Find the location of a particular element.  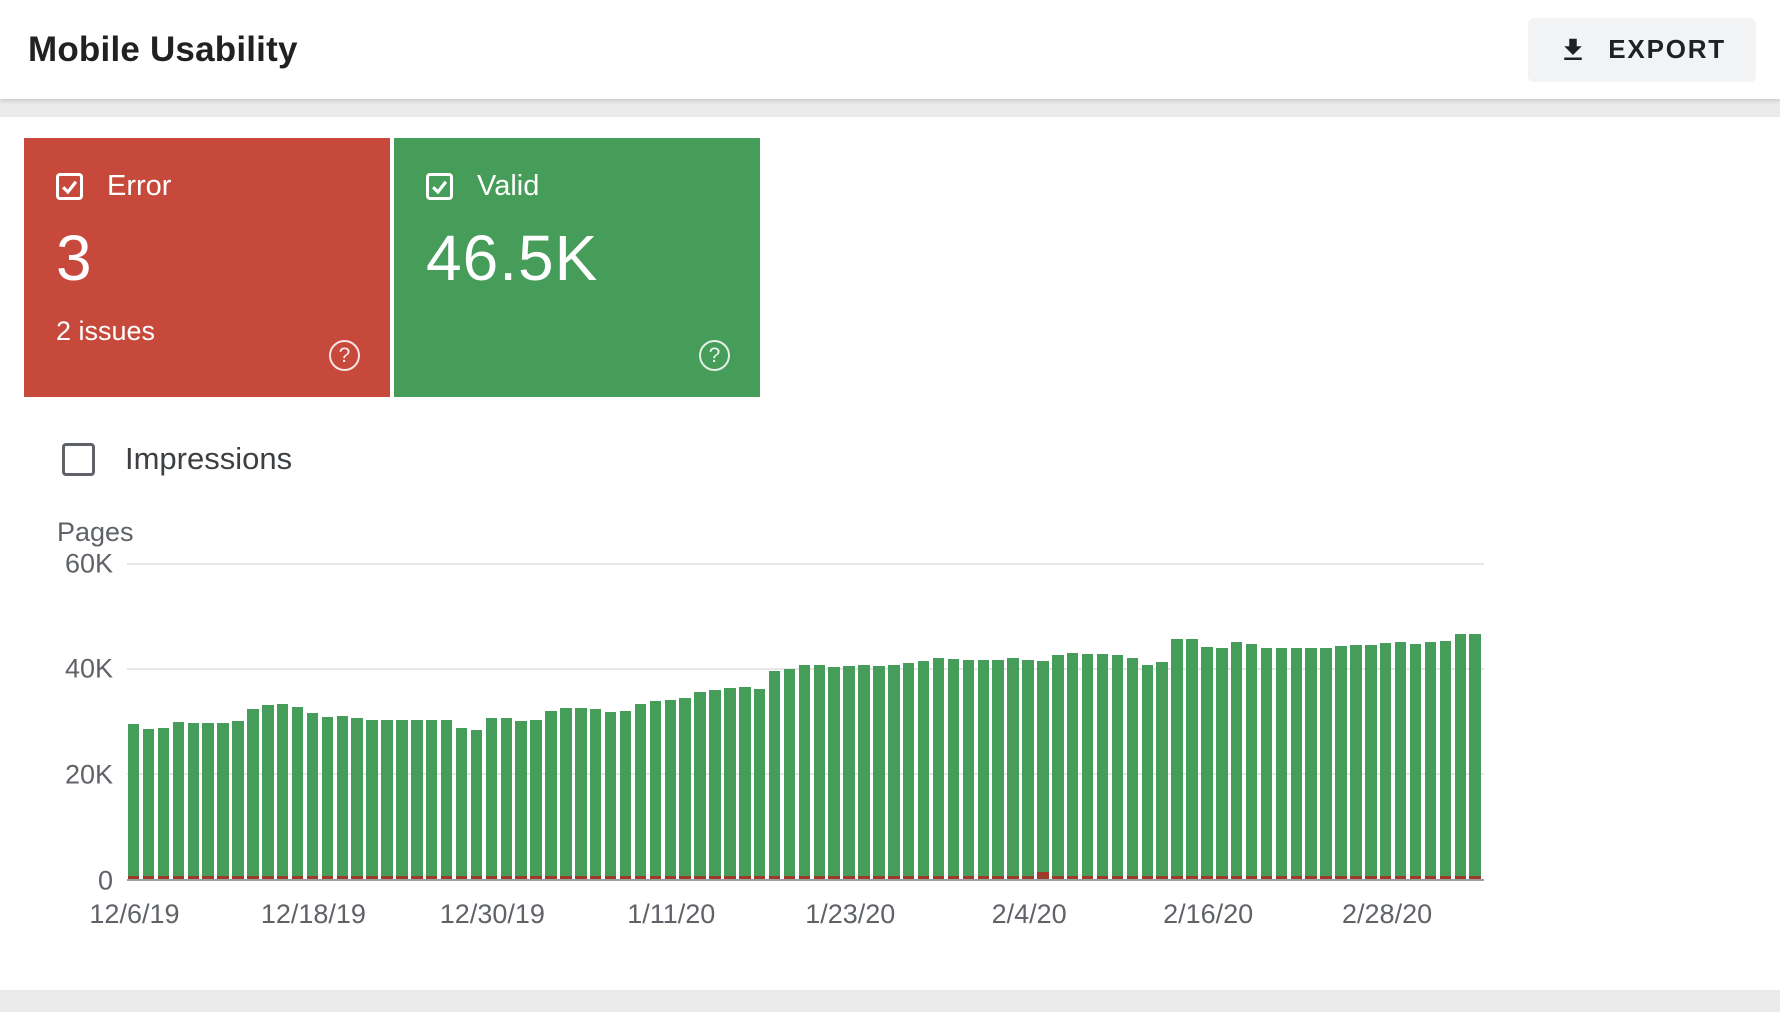

impressions-checkbox is located at coordinates (78, 459).